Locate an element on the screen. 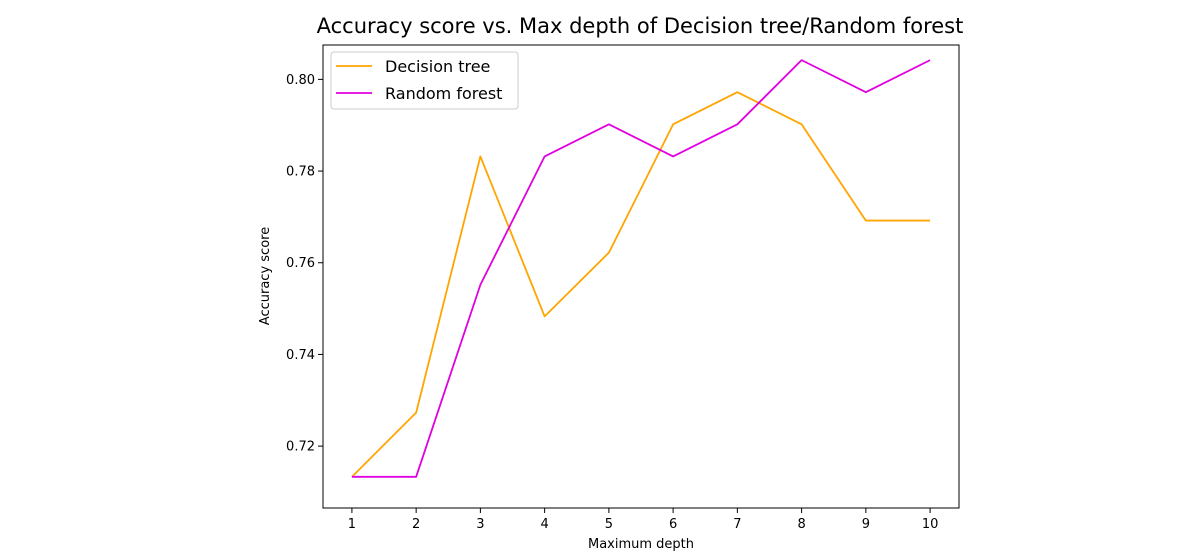 Image resolution: width=1200 pixels, height=557 pixels. legend-label: Decision tree is located at coordinates (437, 66).